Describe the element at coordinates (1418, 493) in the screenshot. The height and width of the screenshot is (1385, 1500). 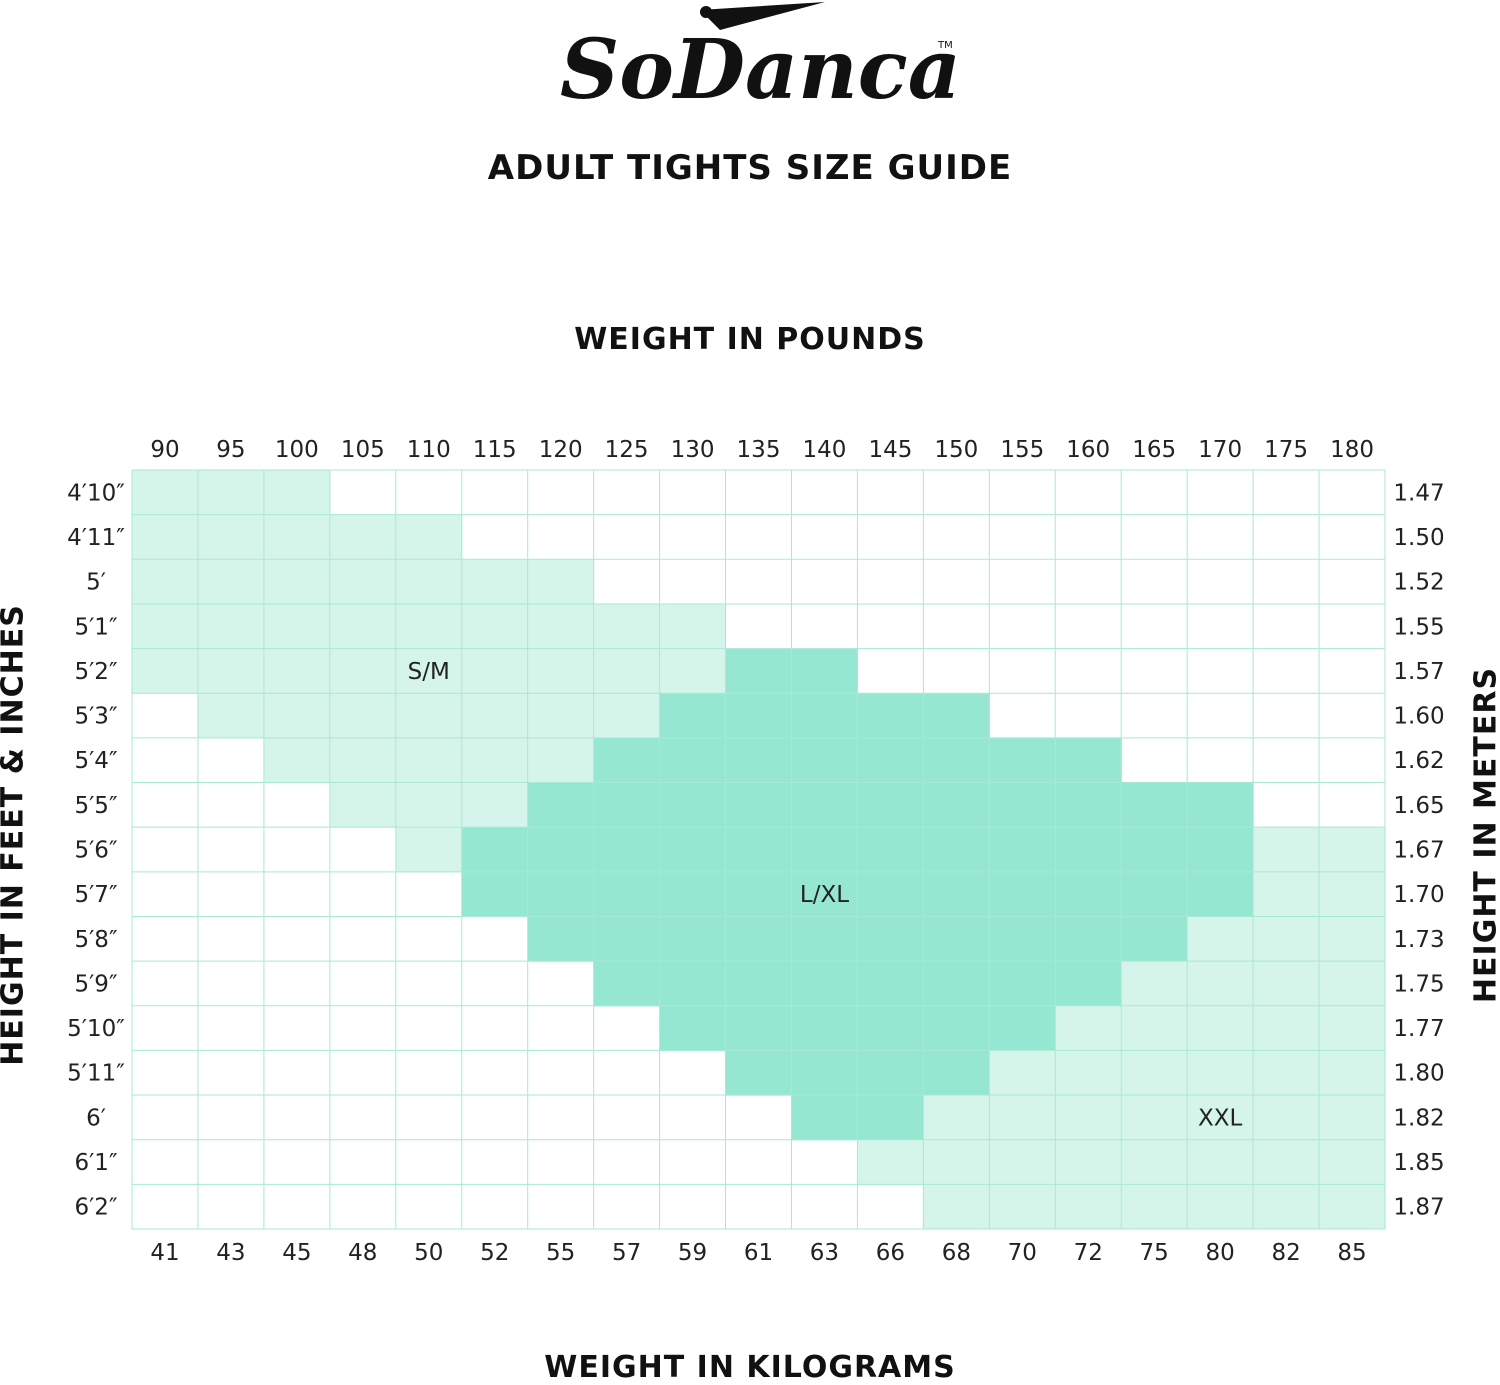
I see `tick-label-meters: 1.47` at that location.